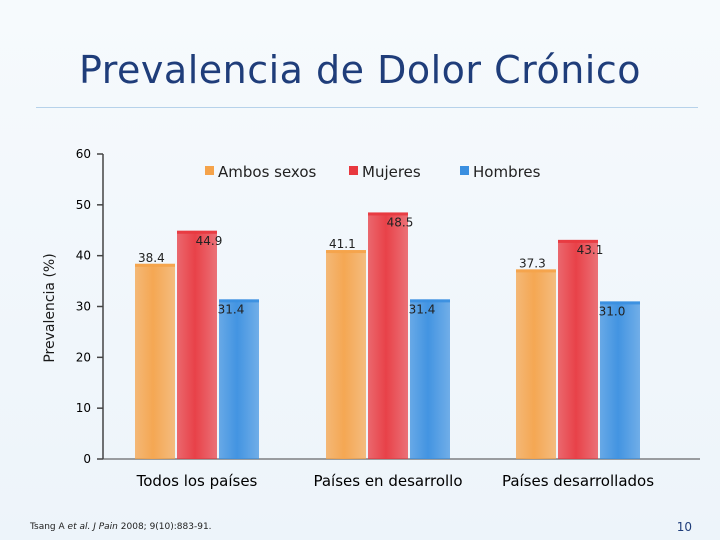 The image size is (720, 540). Describe the element at coordinates (83, 307) in the screenshot. I see `y-tick-label-30: 30` at that location.